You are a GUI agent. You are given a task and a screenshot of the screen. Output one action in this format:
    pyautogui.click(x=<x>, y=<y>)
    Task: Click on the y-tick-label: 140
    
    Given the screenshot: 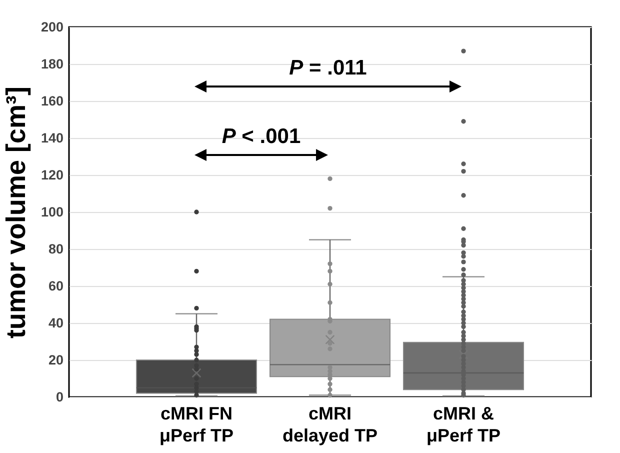 What is the action you would take?
    pyautogui.click(x=52, y=138)
    